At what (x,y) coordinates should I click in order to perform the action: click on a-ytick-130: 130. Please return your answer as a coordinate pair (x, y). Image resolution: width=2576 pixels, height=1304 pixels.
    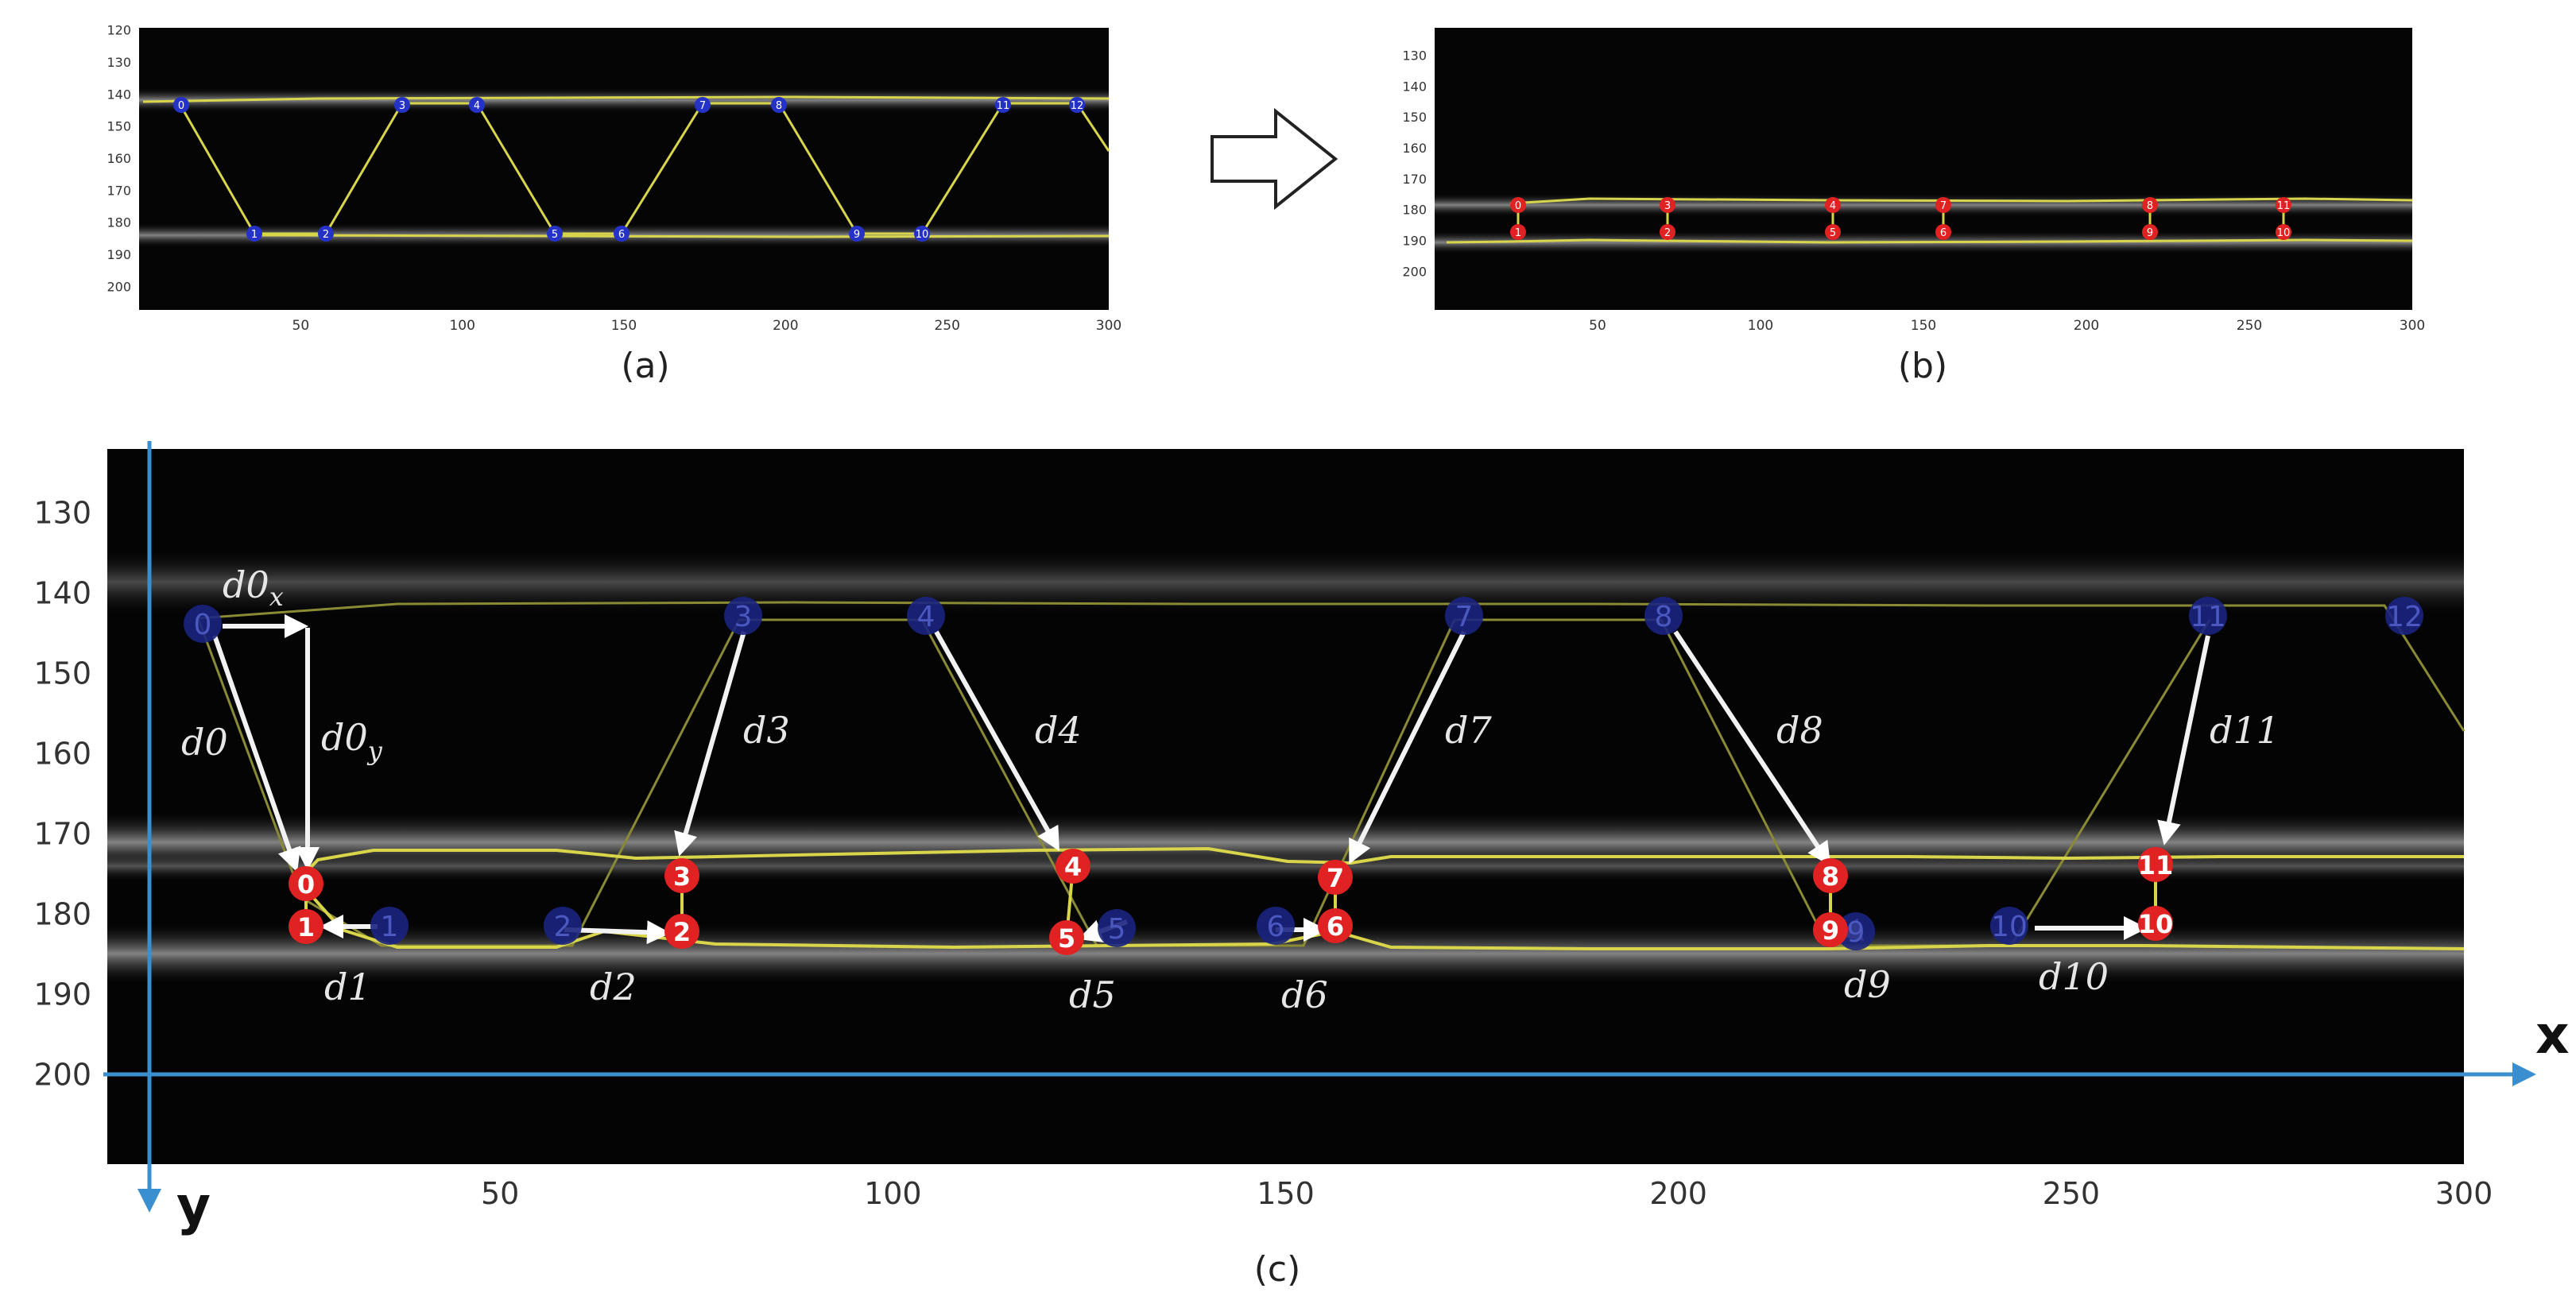
    Looking at the image, I should click on (119, 62).